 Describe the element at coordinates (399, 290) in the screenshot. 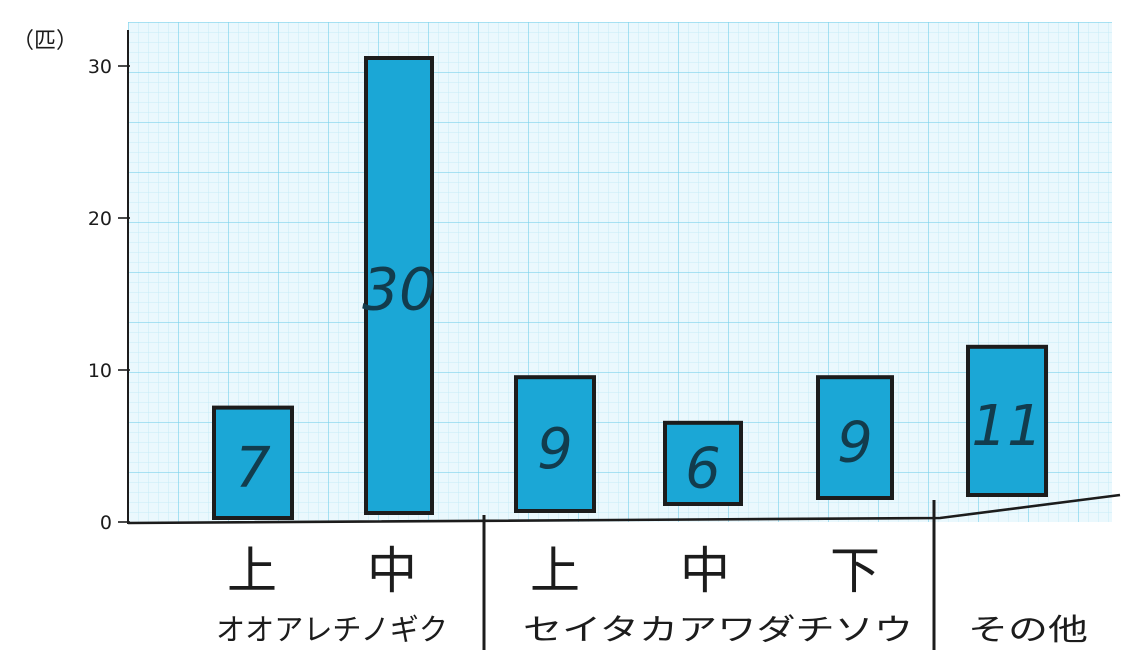

I see `bar-value-label: 30` at that location.